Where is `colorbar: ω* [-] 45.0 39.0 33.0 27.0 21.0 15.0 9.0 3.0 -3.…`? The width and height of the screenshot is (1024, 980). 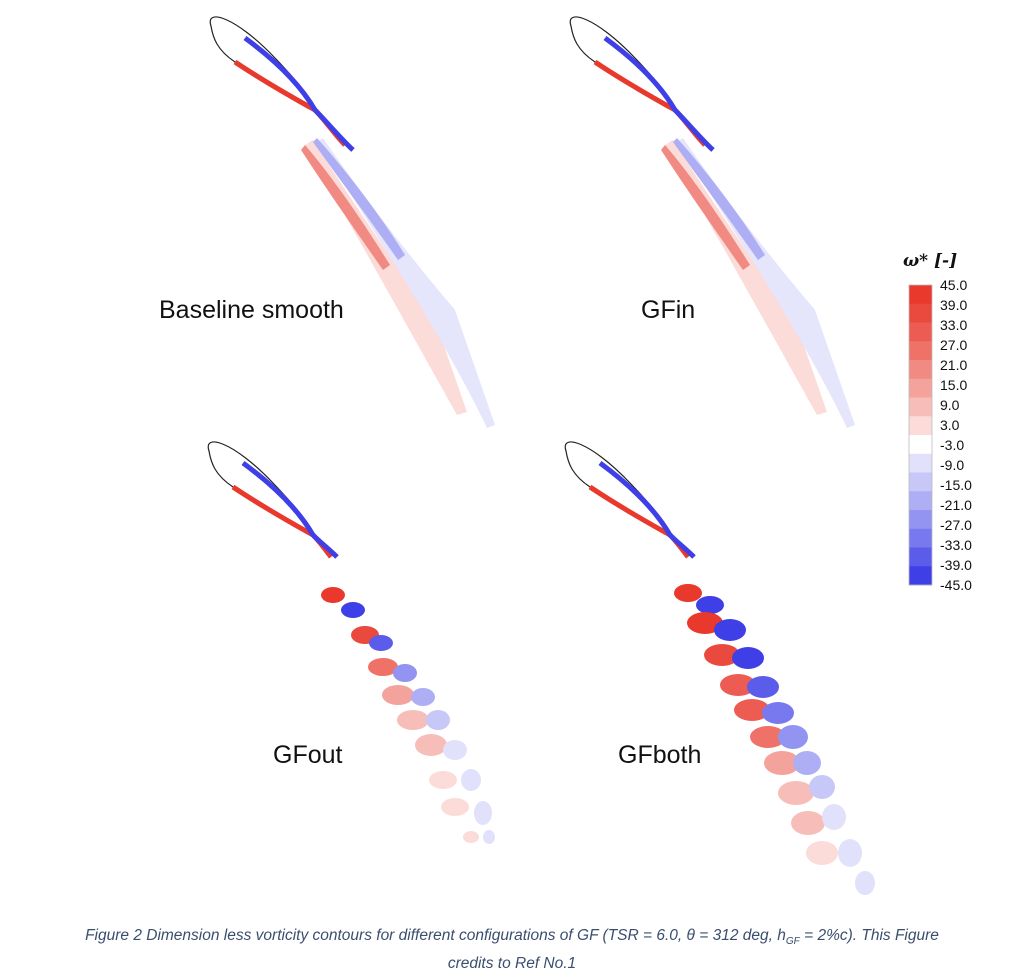
colorbar: ω* [-] 45.0 39.0 33.0 27.0 21.0 15.0 9.0 3.0 -3.… is located at coordinates (937, 422).